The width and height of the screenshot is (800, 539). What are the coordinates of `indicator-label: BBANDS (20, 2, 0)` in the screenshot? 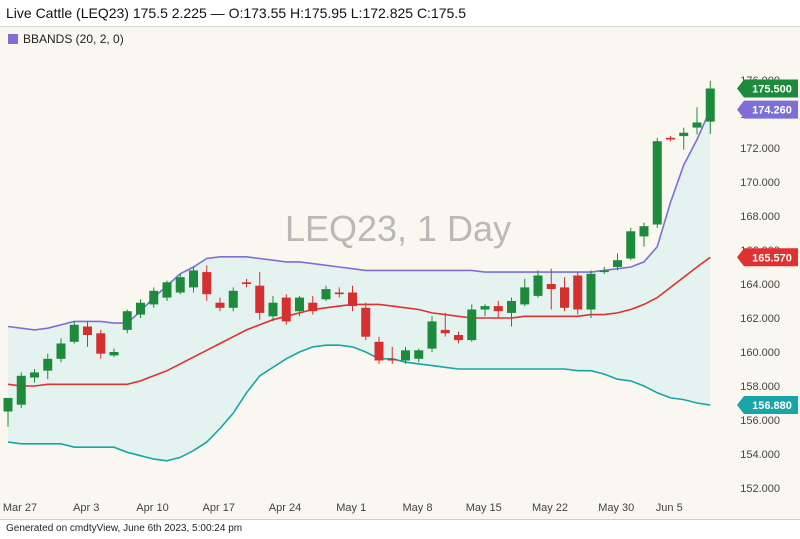 It's located at (73, 39).